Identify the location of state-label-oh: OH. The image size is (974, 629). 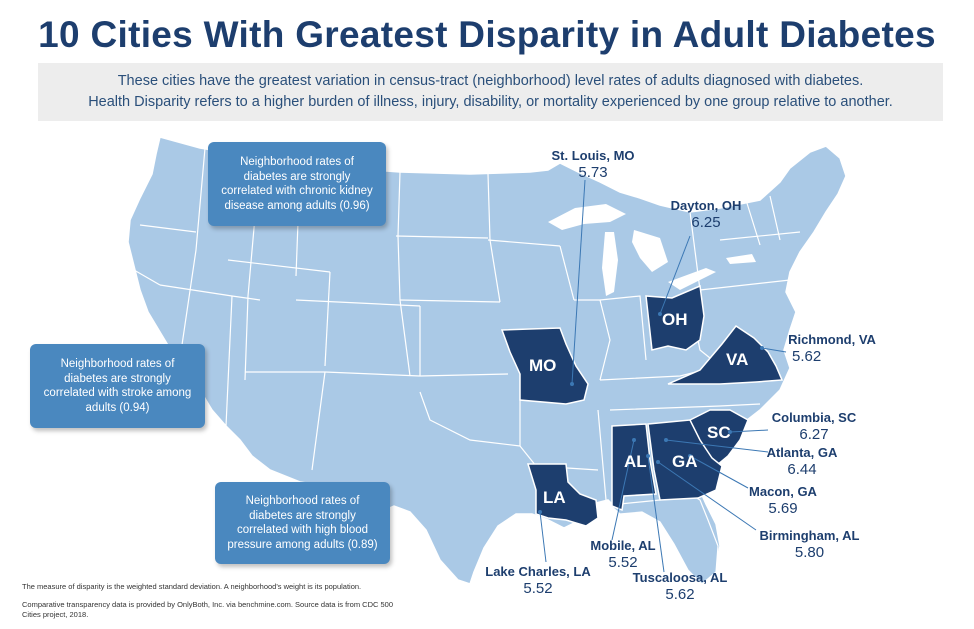
(675, 319).